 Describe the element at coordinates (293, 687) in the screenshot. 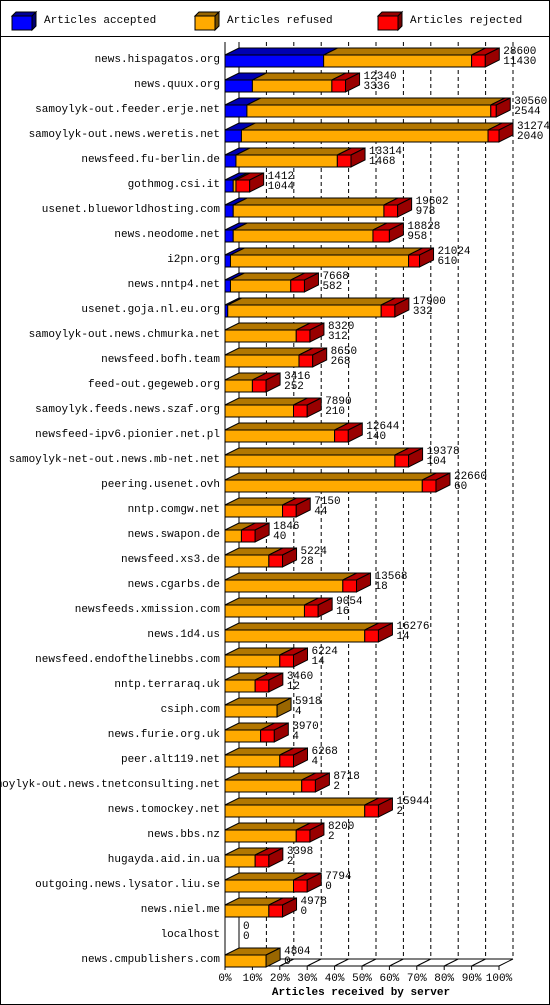

I see `value-label: 12` at that location.